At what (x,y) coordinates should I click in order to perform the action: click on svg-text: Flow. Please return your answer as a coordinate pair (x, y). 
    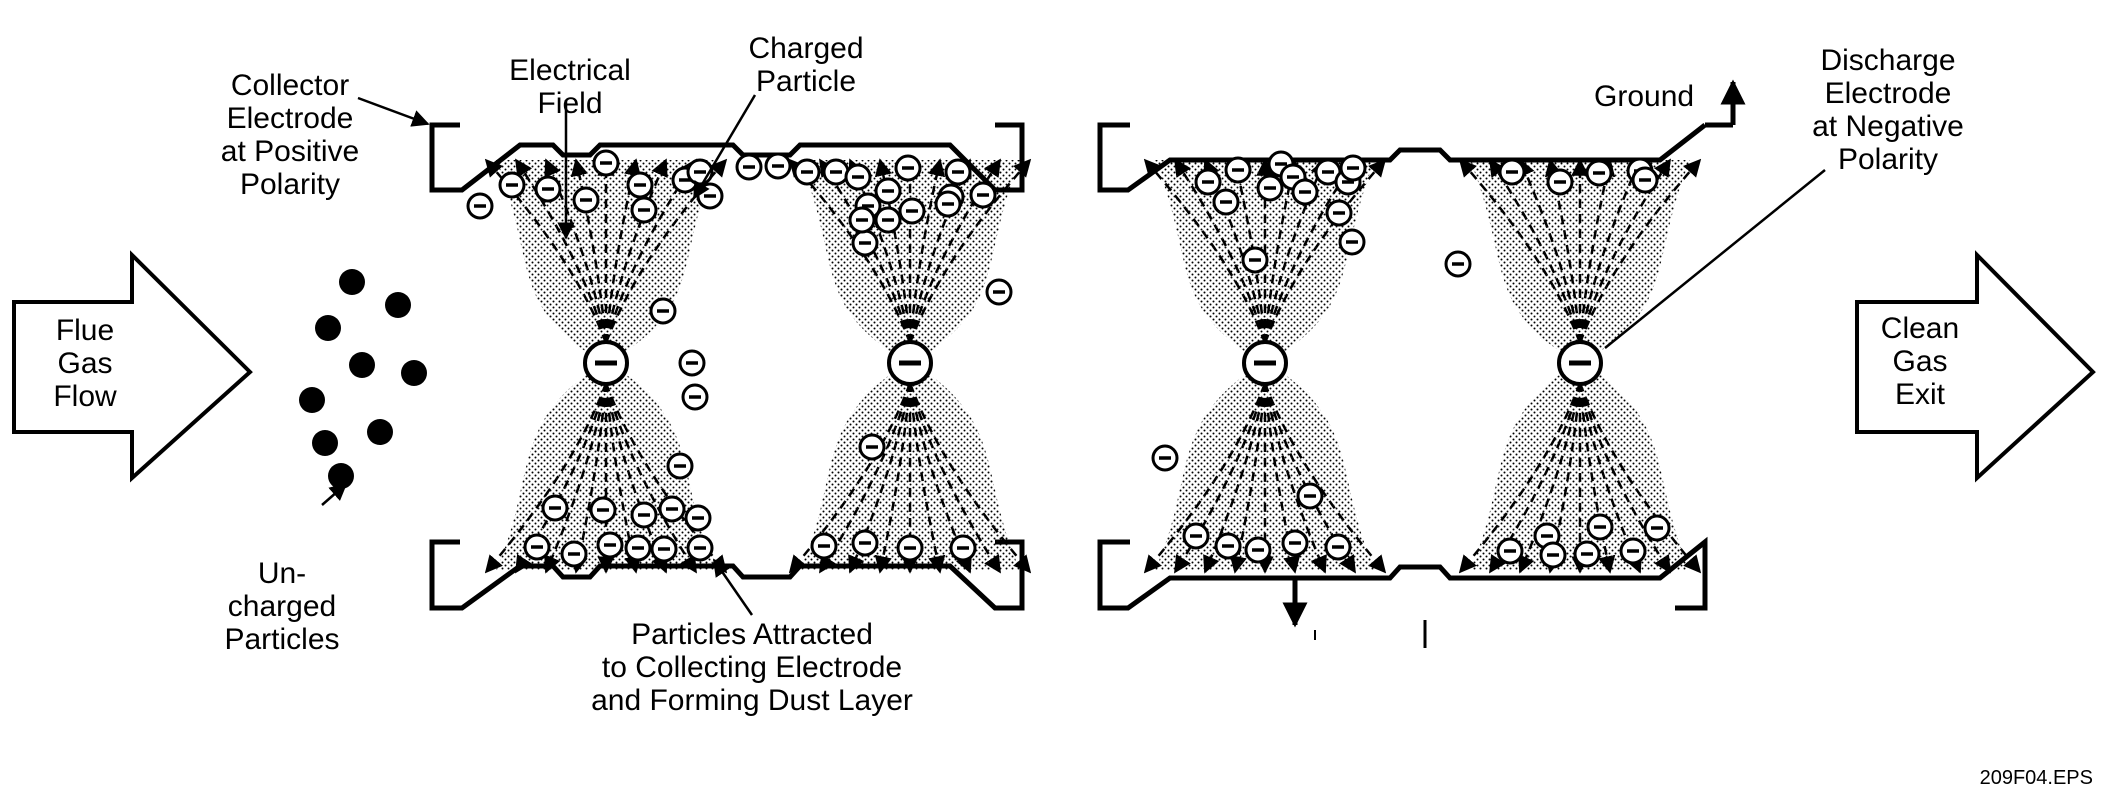
    Looking at the image, I should click on (85, 396).